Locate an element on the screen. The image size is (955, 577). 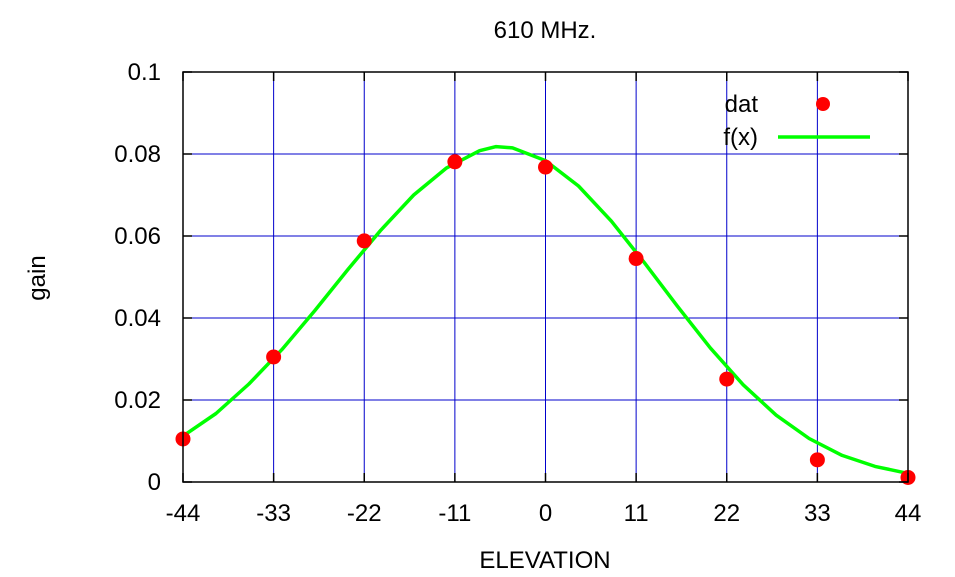
y-tick-label: 0.08 is located at coordinates (137, 154).